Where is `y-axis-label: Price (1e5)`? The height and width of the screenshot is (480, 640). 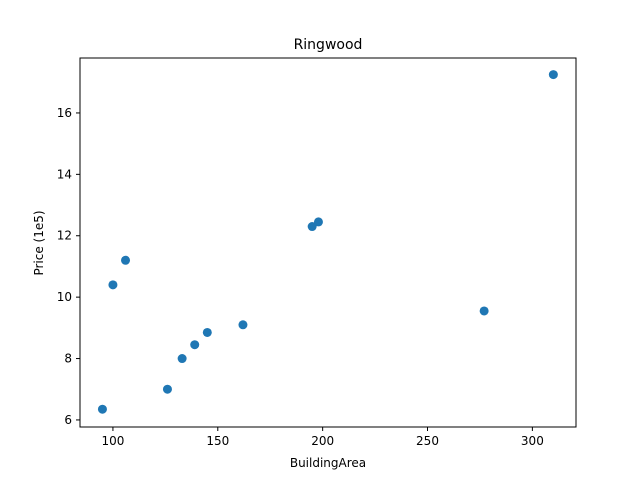
y-axis-label: Price (1e5) is located at coordinates (39, 242).